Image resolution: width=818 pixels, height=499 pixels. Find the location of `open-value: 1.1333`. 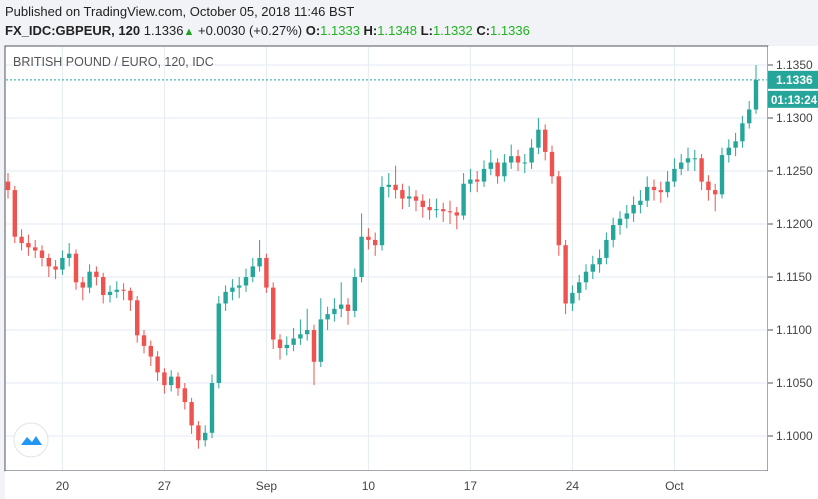

open-value: 1.1333 is located at coordinates (340, 30).